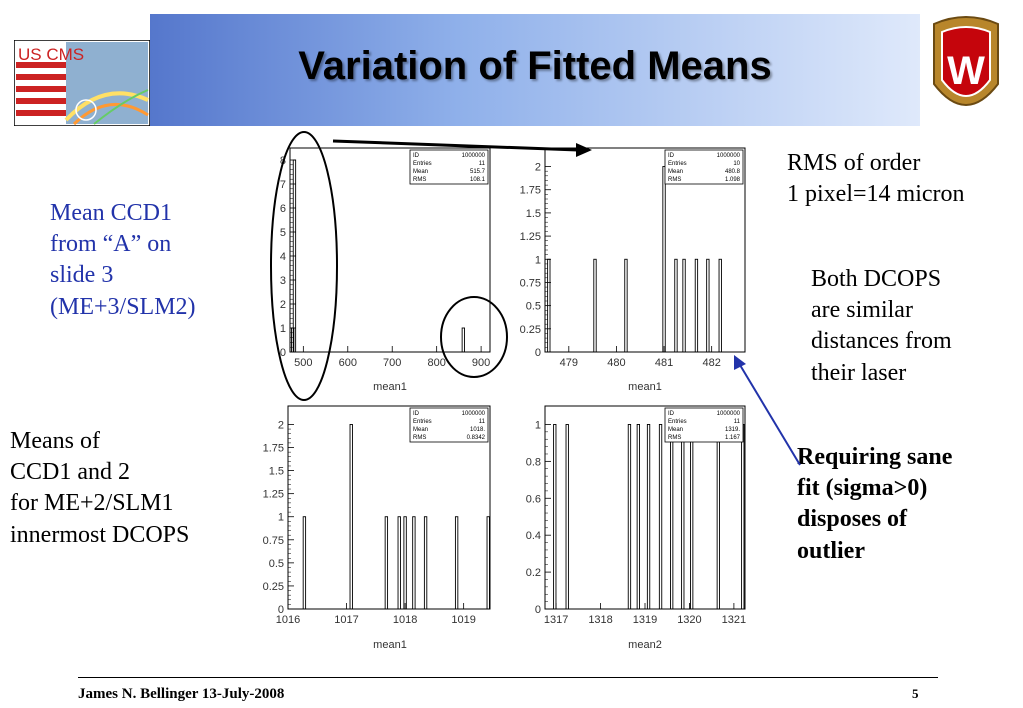  I want to click on stats-value: 515.7, so click(478, 172).